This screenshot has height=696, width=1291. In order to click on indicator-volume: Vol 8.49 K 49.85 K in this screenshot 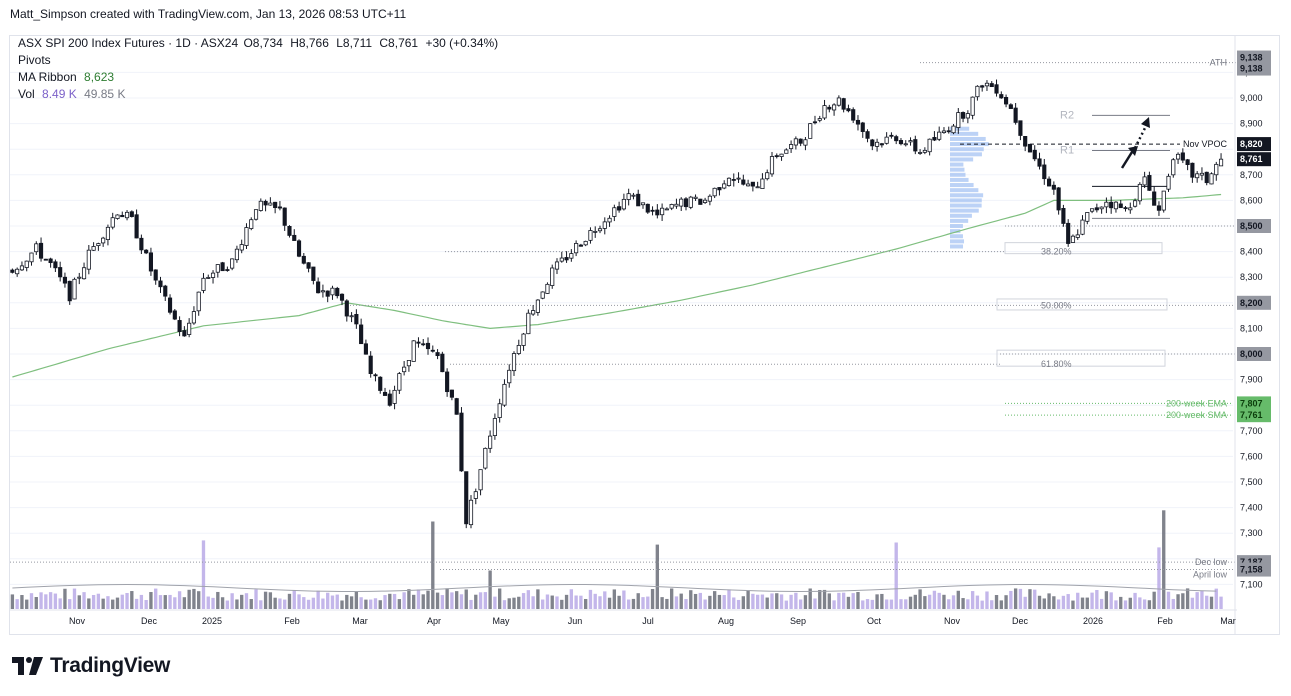, I will do `click(258, 94)`.